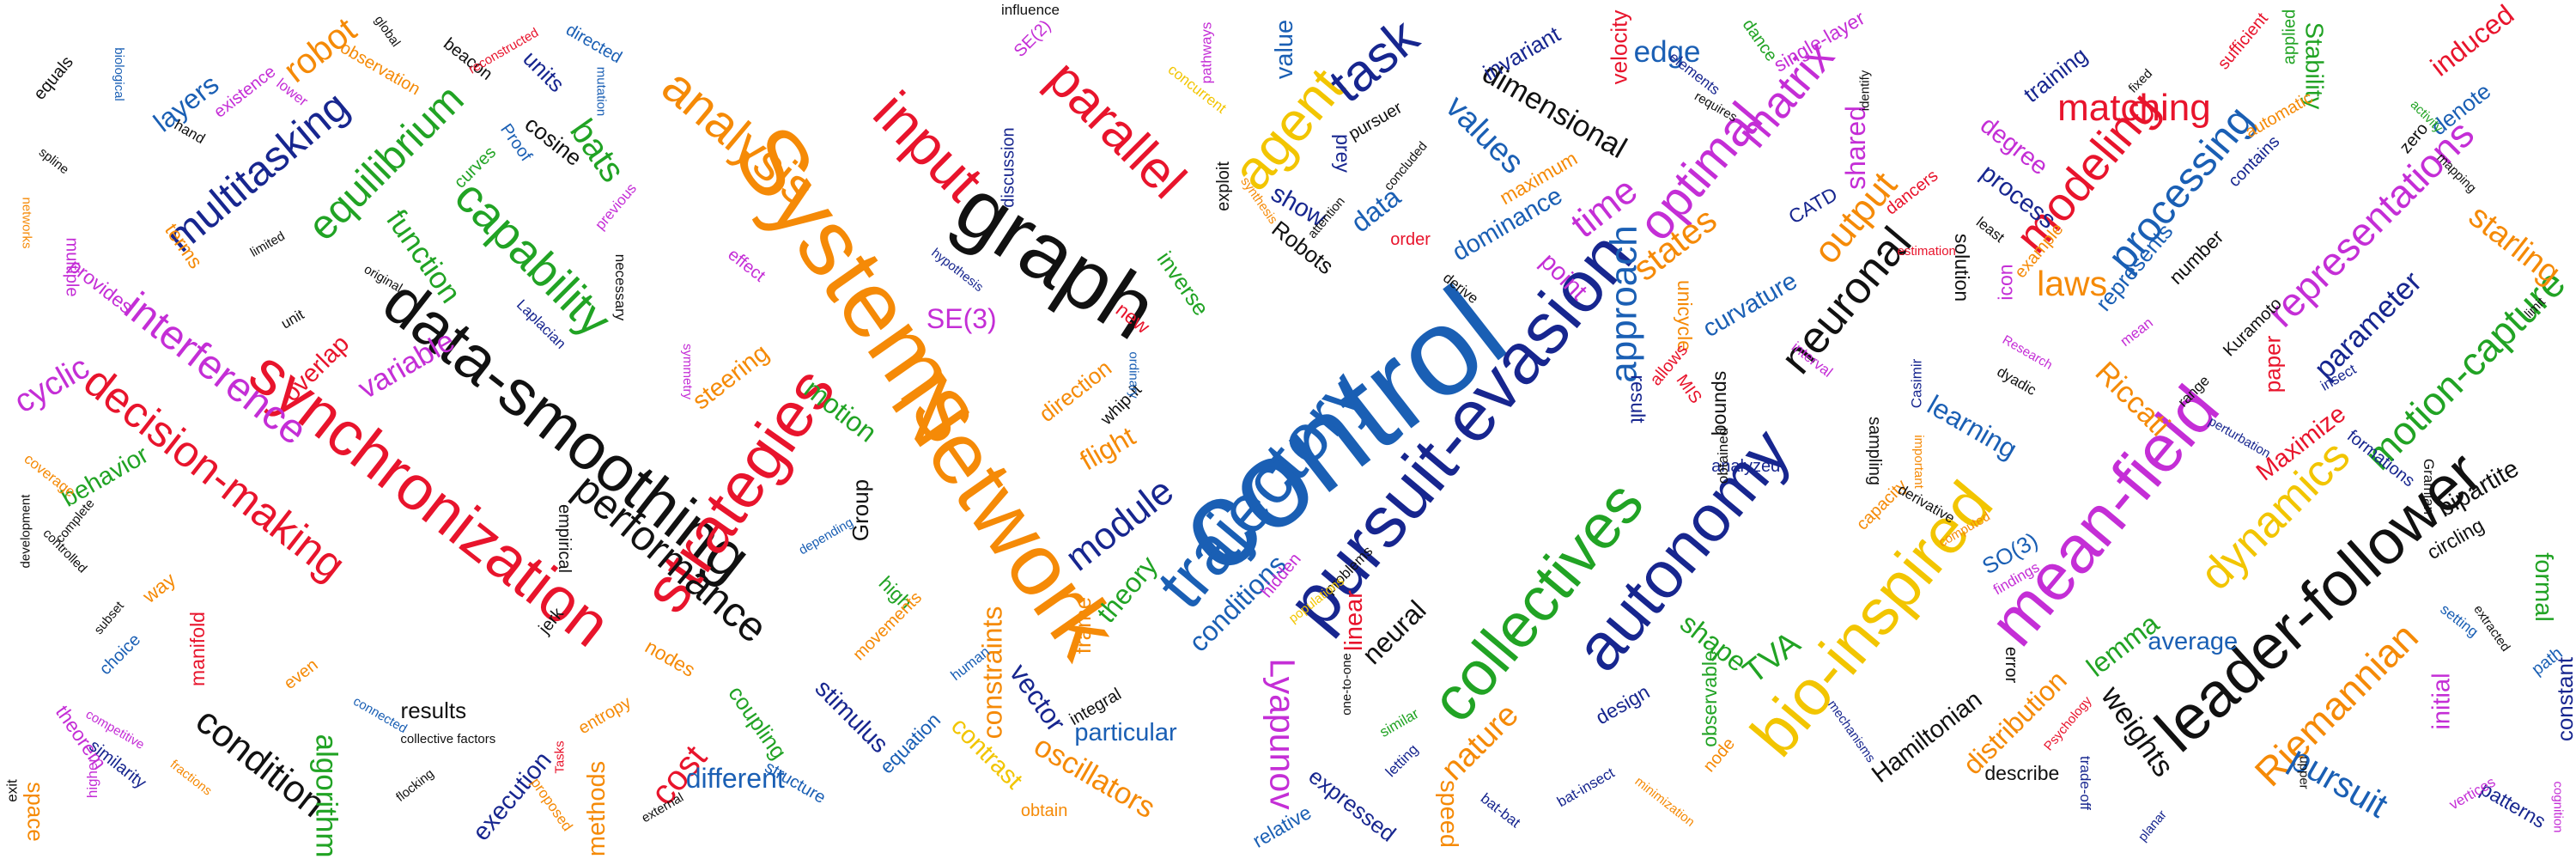 The width and height of the screenshot is (2576, 859). What do you see at coordinates (12, 790) in the screenshot?
I see `cloud-word-exit: exit` at bounding box center [12, 790].